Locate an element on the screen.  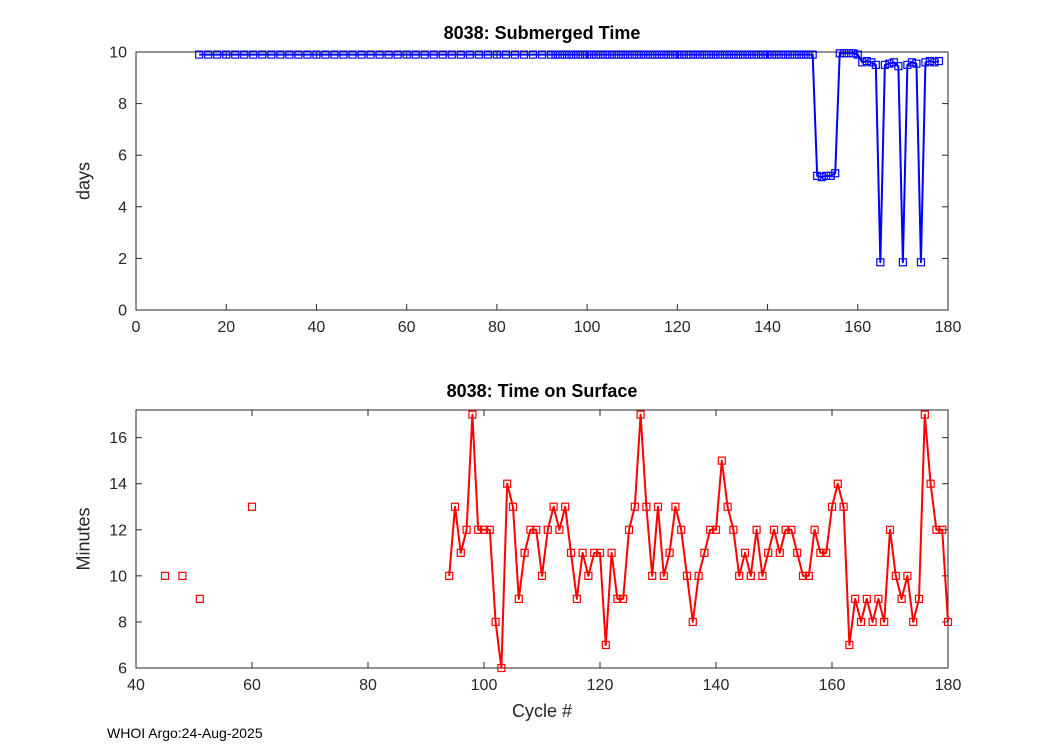
x-tick-label: 40 is located at coordinates (317, 327).